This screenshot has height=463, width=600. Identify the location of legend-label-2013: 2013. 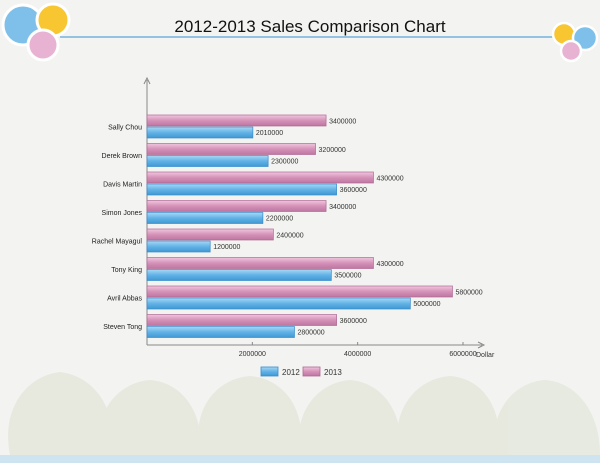
(333, 372).